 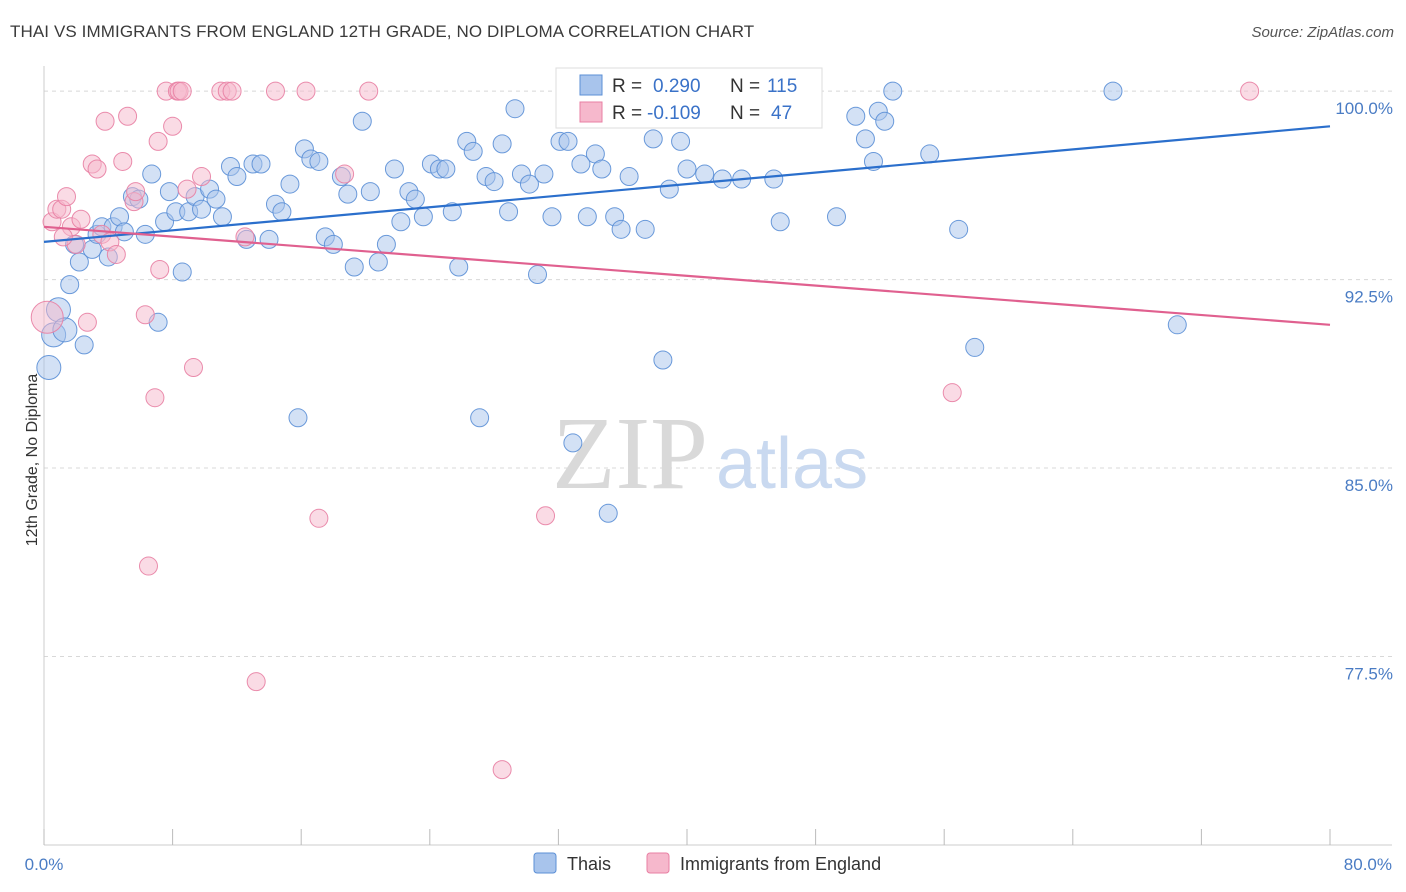 I want to click on legend-n-label-england: N =, so click(x=745, y=113).